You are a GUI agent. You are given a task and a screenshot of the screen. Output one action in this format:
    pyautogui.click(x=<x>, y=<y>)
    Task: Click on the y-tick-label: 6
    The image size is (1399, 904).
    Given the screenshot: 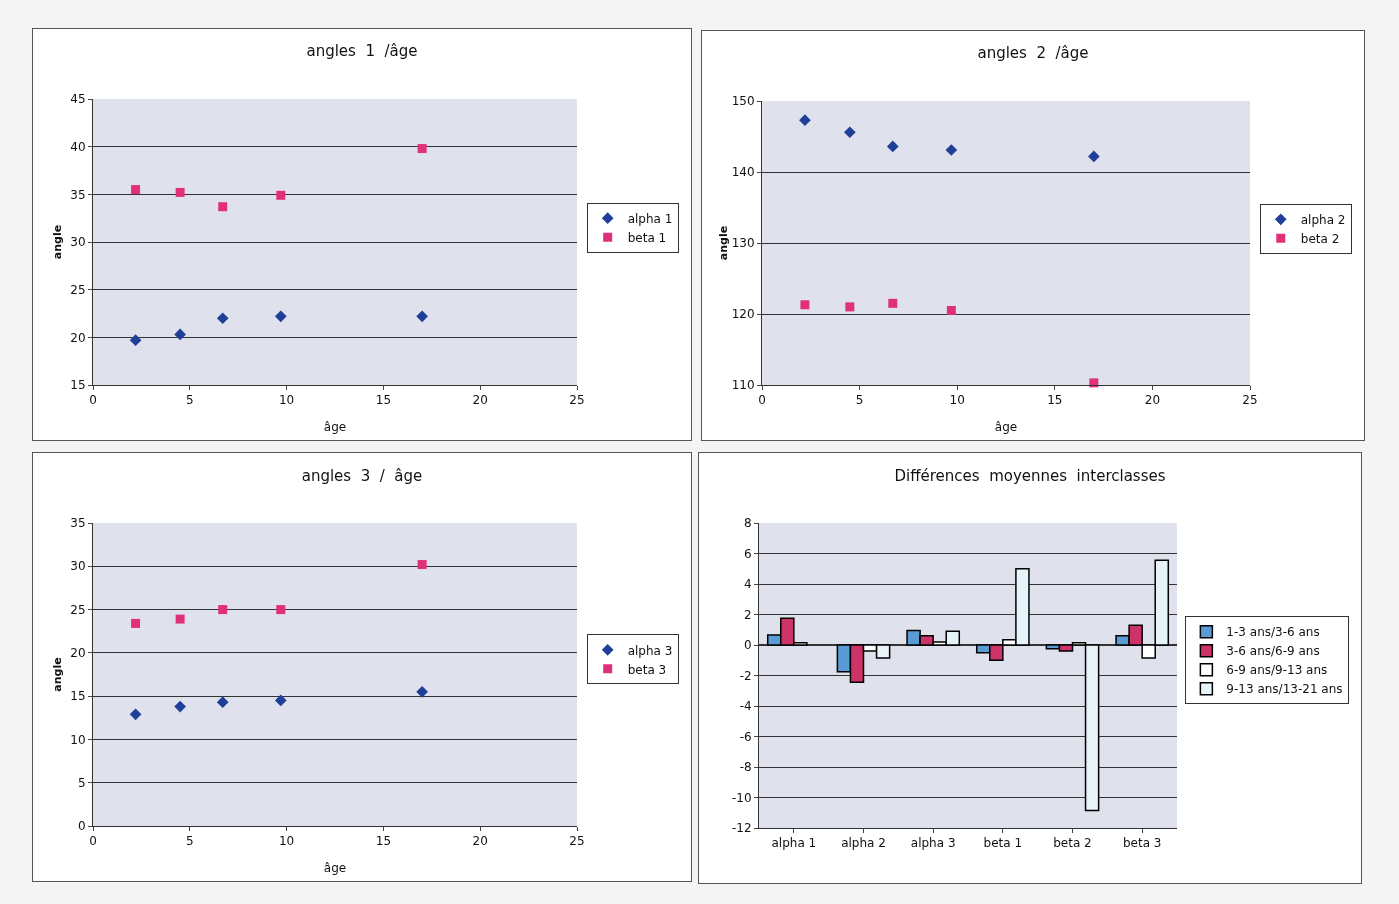 What is the action you would take?
    pyautogui.click(x=747, y=553)
    